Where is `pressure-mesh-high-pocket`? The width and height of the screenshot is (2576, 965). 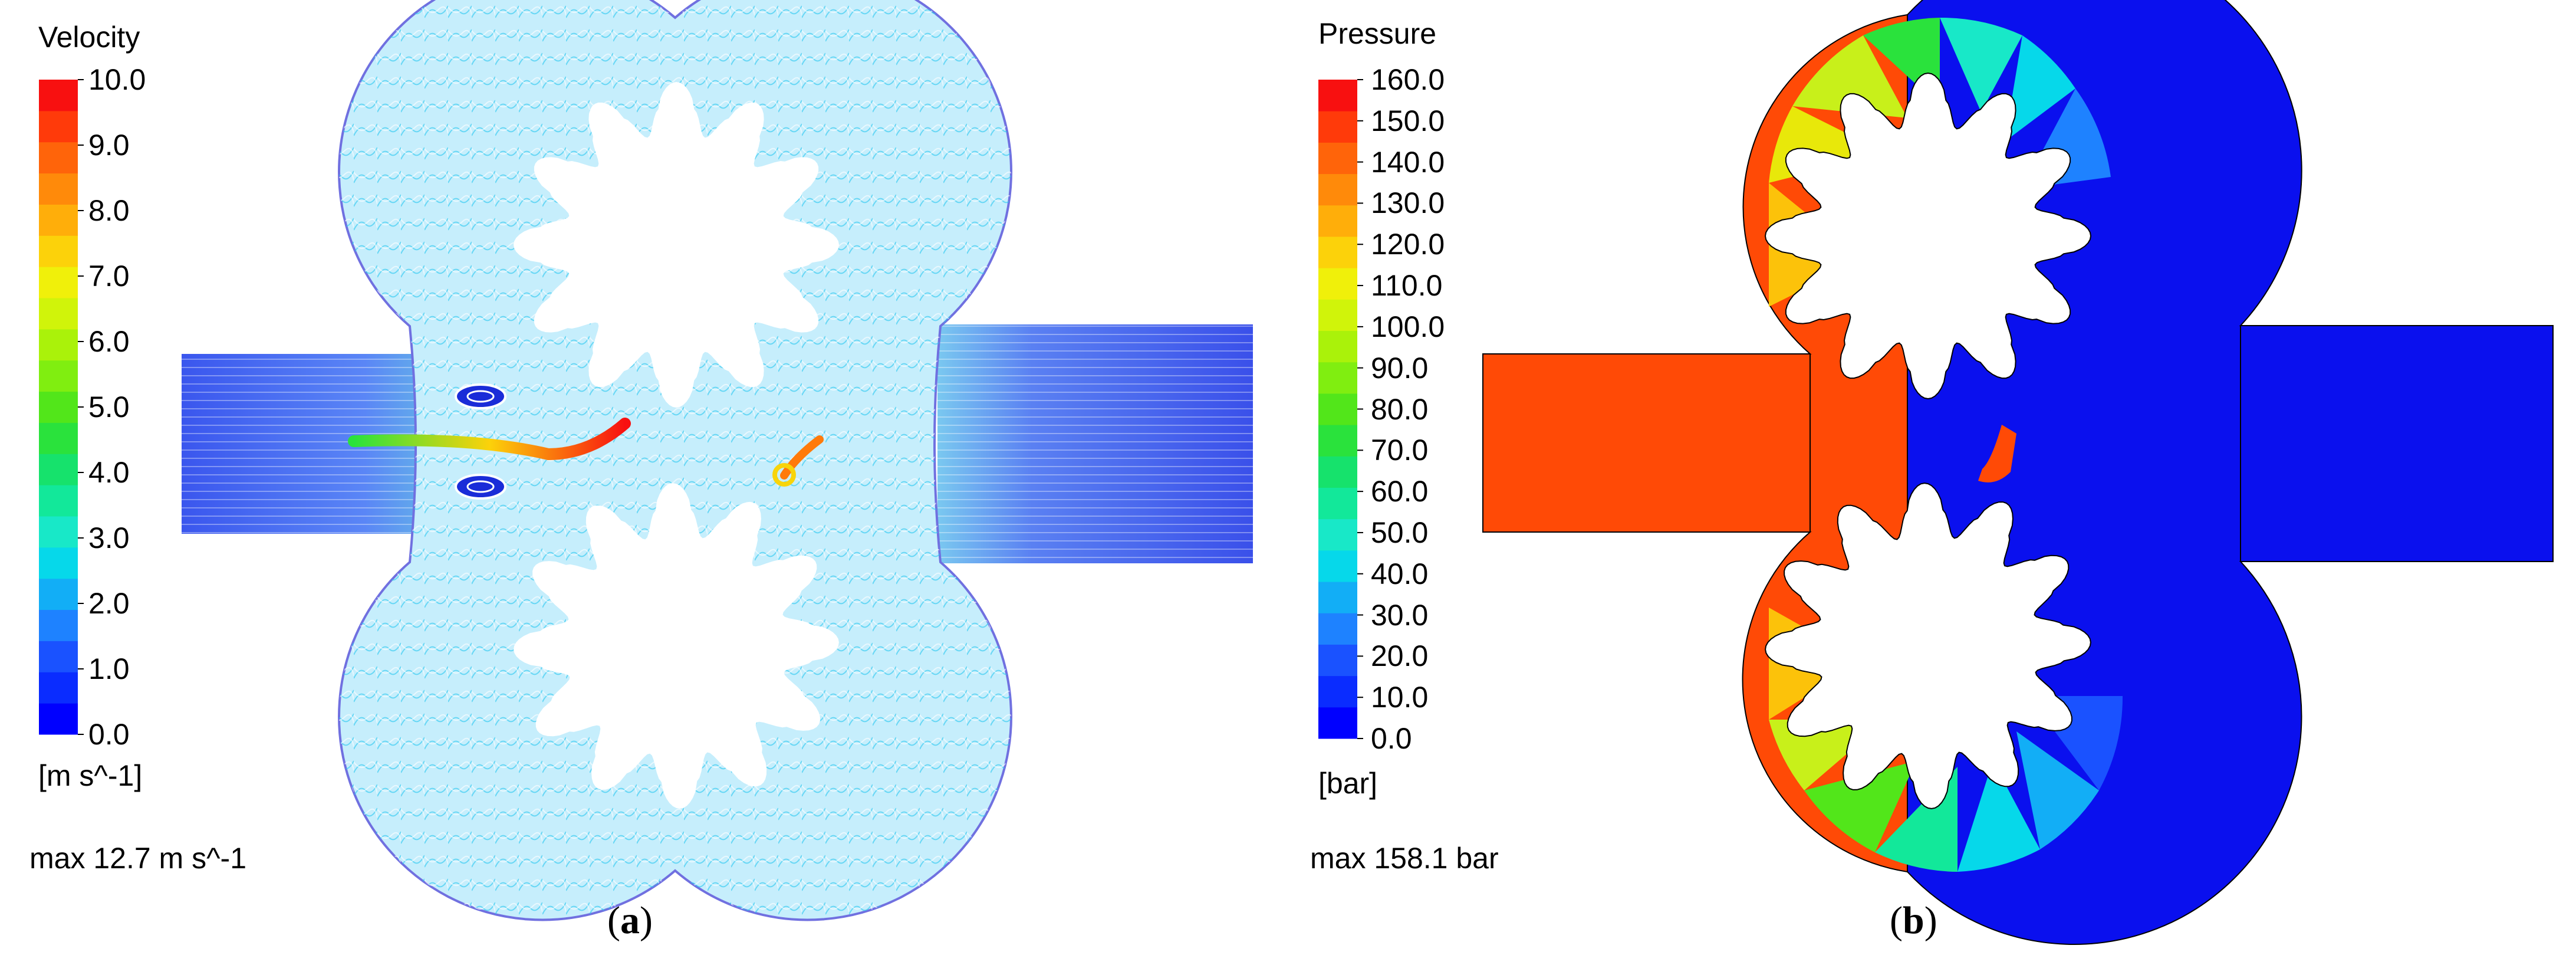
pressure-mesh-high-pocket is located at coordinates (1997, 453).